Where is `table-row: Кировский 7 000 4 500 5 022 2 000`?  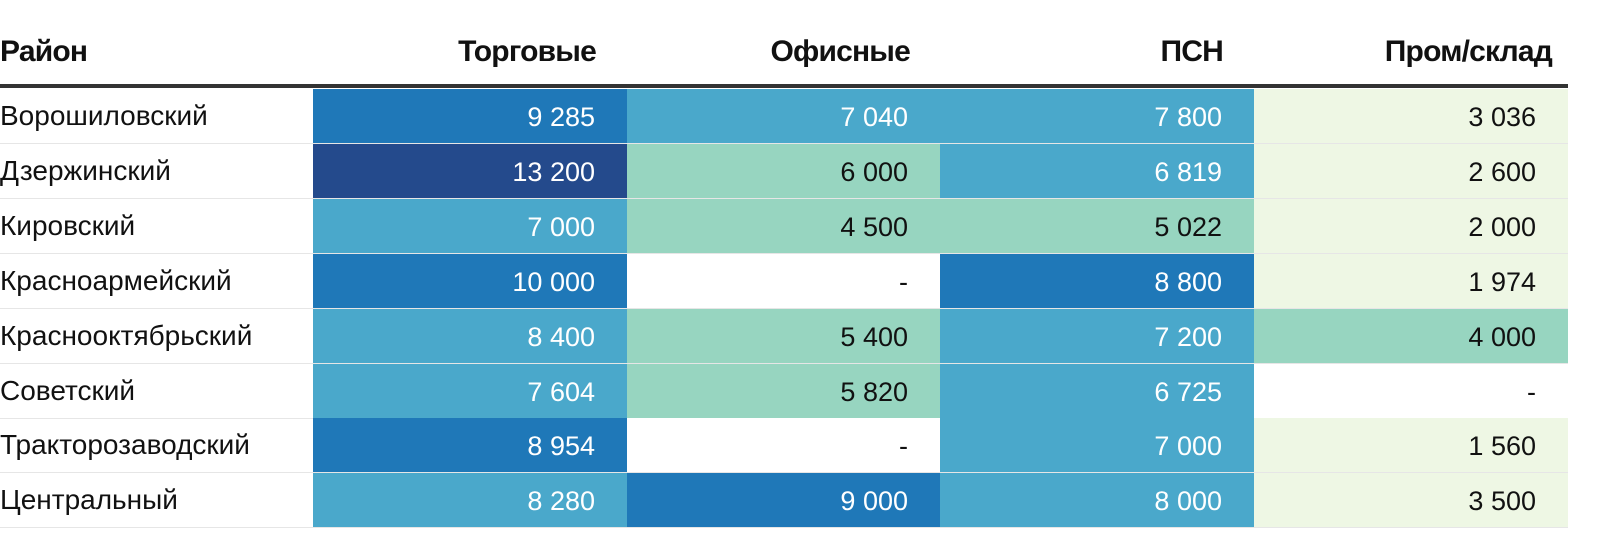 table-row: Кировский 7 000 4 500 5 022 2 000 is located at coordinates (784, 226).